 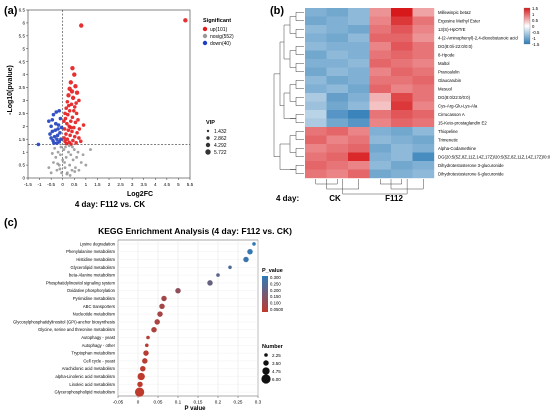 What do you see at coordinates (138, 402) in the screenshot?
I see `kegg-x-tick-label: 0` at bounding box center [138, 402].